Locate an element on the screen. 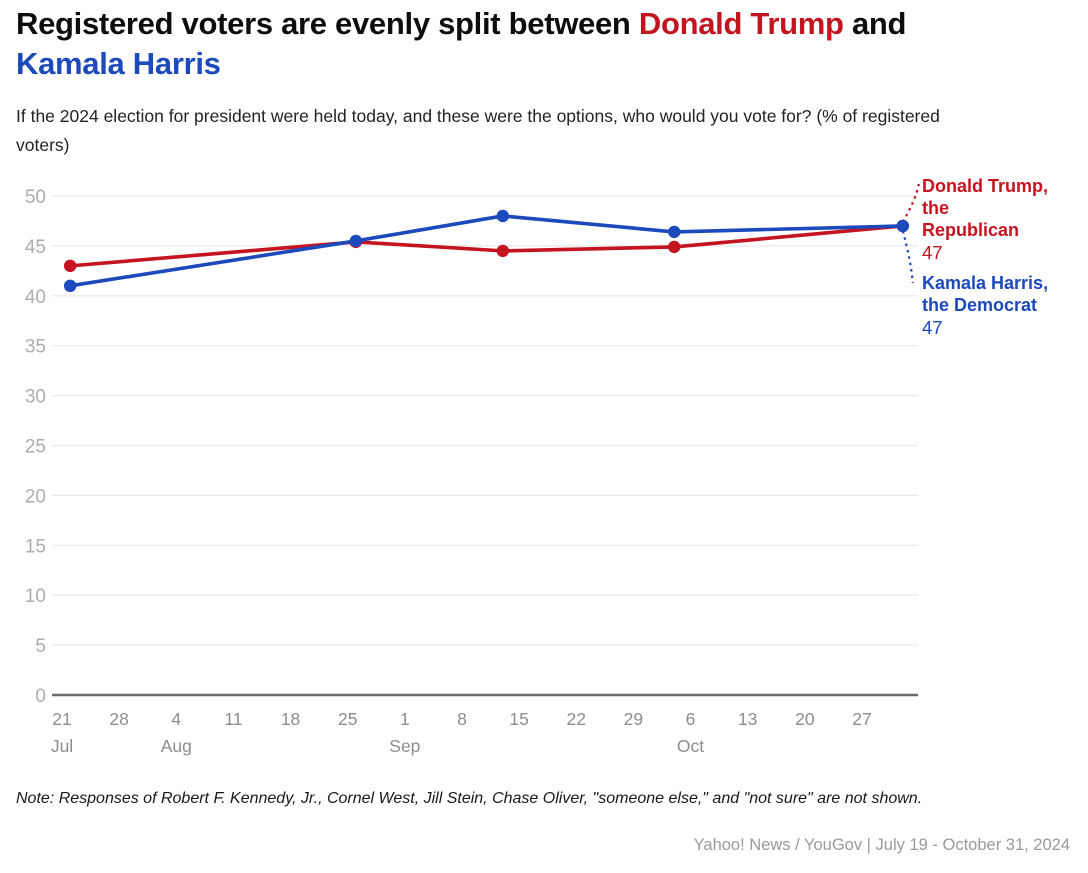 The image size is (1088, 873). x-tick-label: 4 is located at coordinates (176, 719).